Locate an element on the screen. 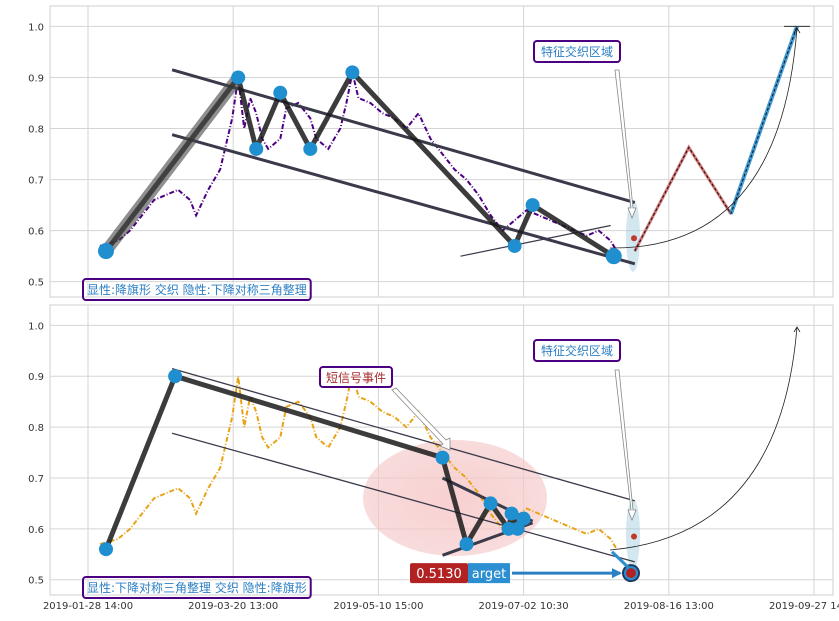  pattern-box-label: 显性:下降对称三角整理 交织 隐性:降旗形 is located at coordinates (197, 587).